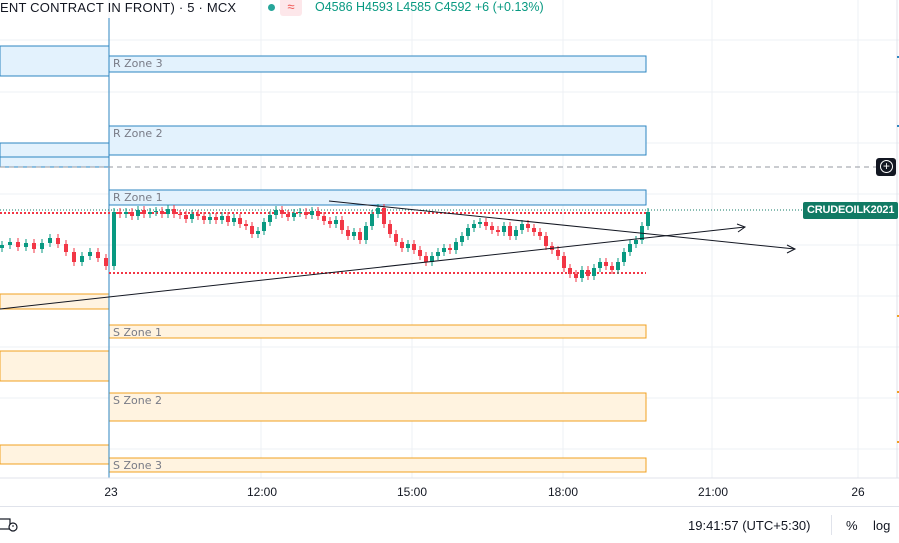 This screenshot has width=899, height=543. What do you see at coordinates (562, 225) in the screenshot?
I see `trendline-descending` at bounding box center [562, 225].